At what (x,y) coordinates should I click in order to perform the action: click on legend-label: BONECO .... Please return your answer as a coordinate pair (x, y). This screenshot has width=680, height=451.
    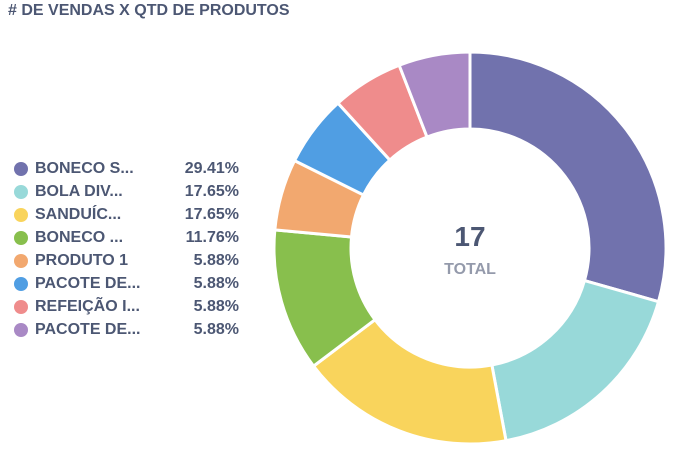
    Looking at the image, I should click on (79, 237).